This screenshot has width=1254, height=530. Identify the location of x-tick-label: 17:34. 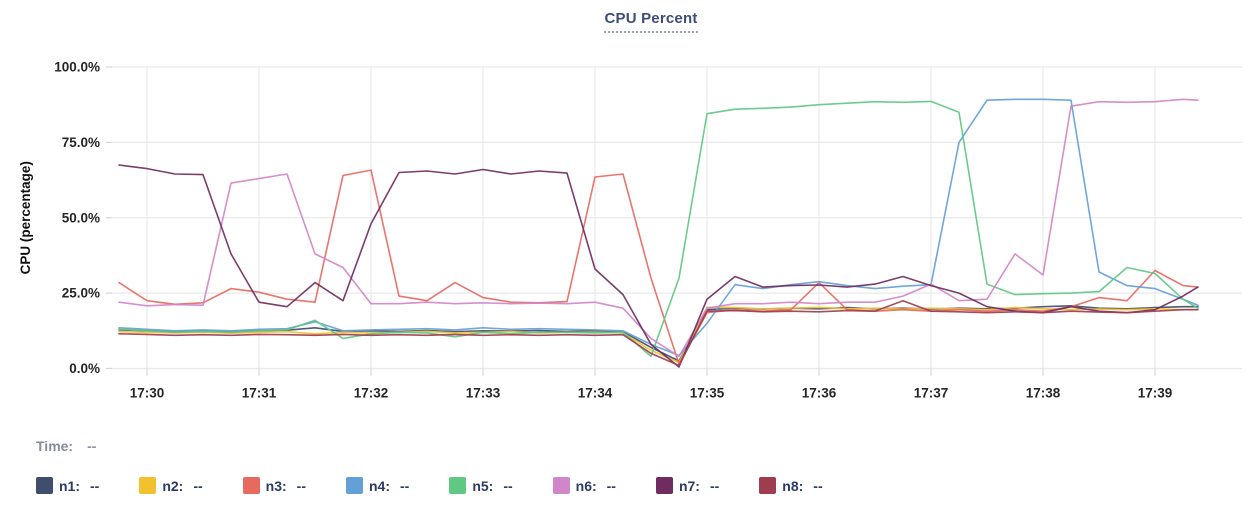
(595, 393).